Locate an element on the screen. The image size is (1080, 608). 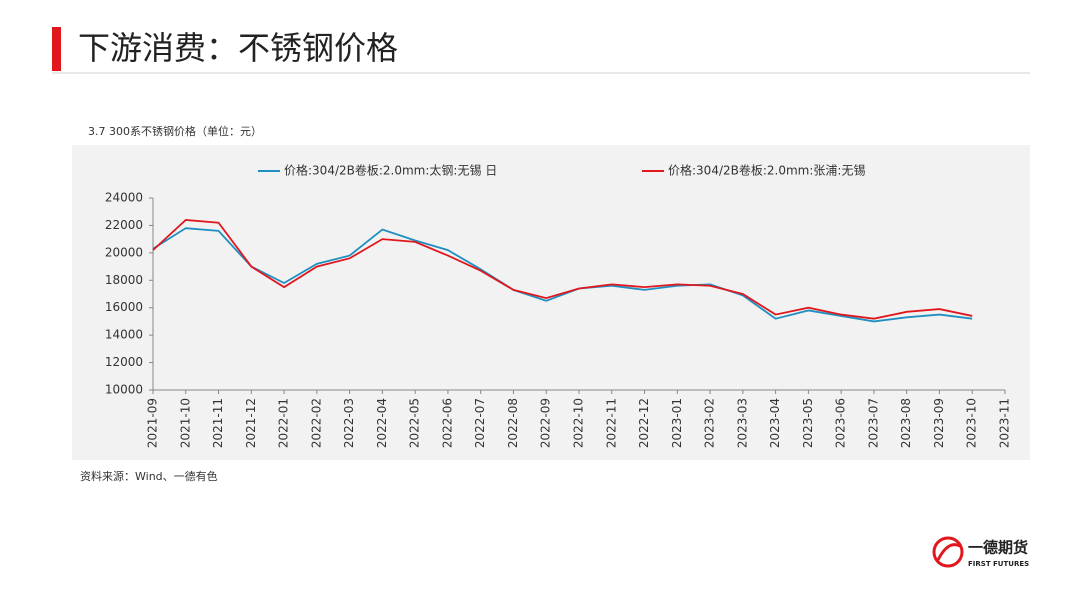
logo-icon is located at coordinates (948, 552).